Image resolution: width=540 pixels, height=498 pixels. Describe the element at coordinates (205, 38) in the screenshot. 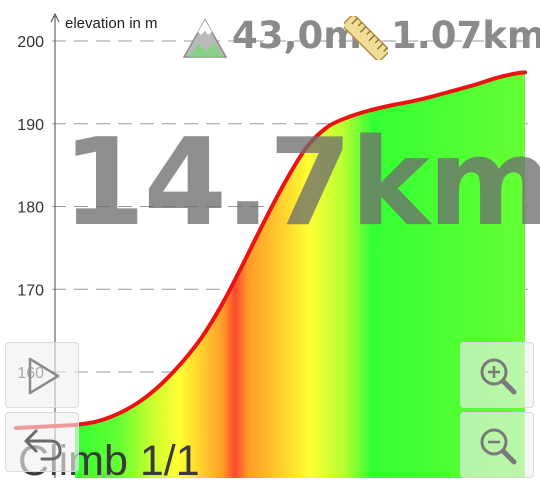

I see `mountain-icon` at that location.